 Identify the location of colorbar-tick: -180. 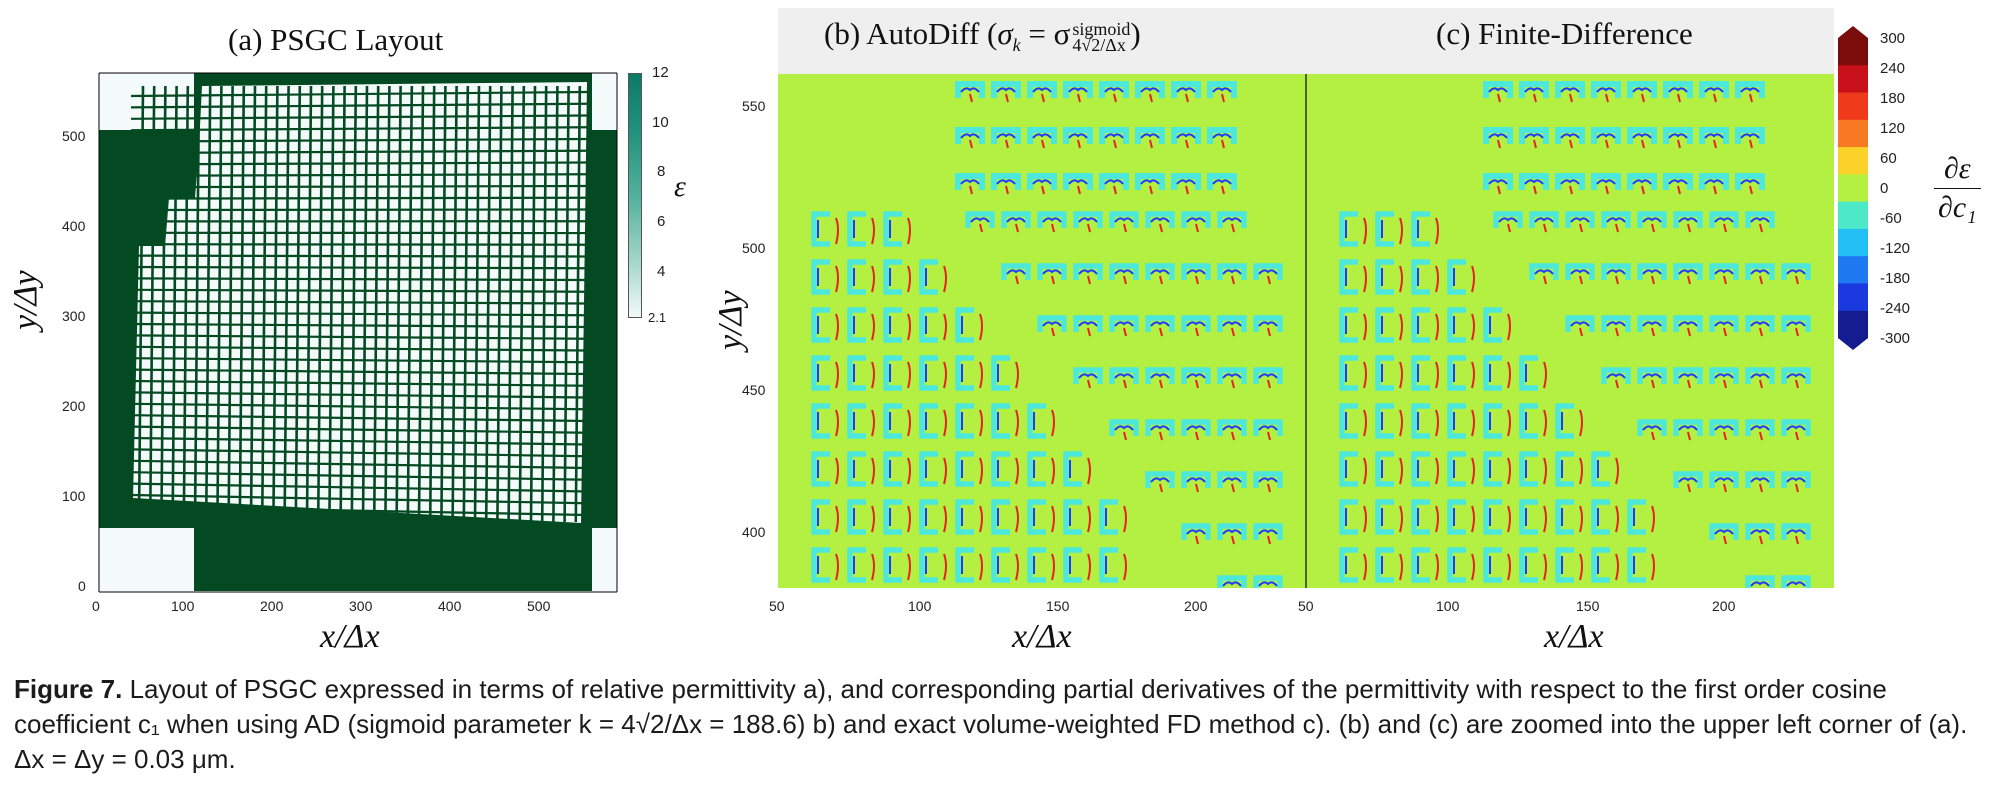
(1895, 278).